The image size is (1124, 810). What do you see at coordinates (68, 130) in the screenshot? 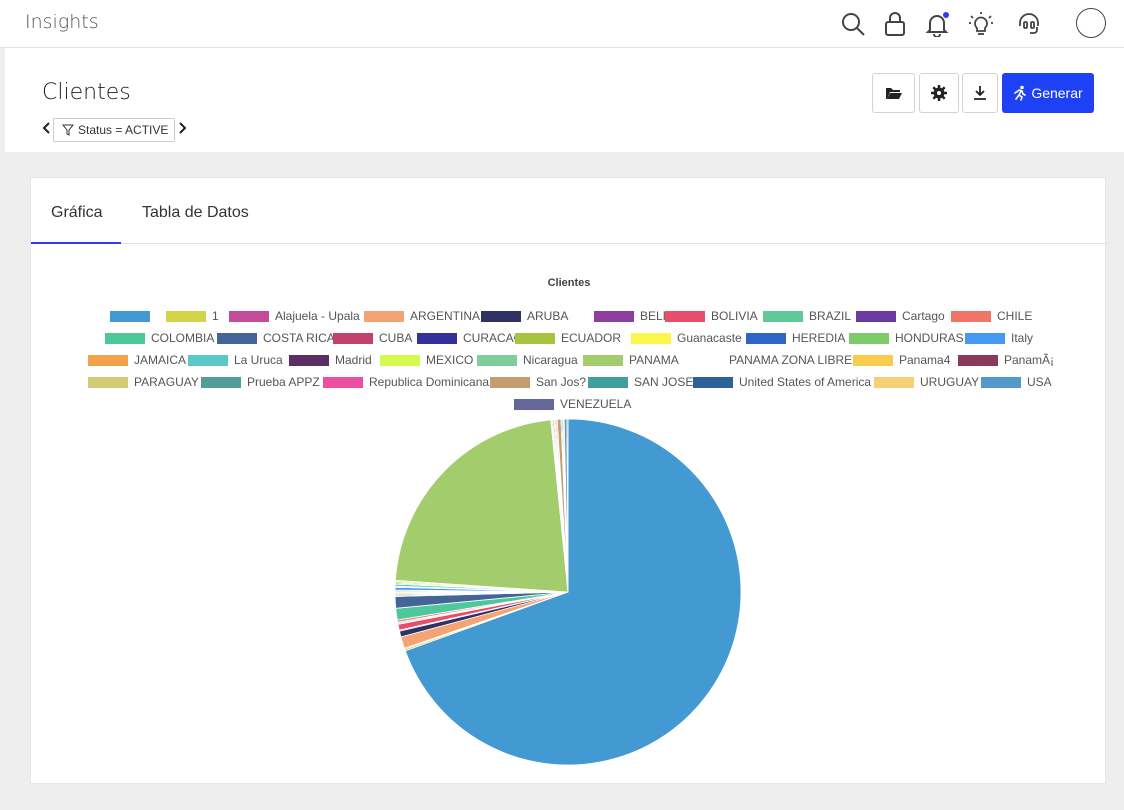
I see `filter-icon` at bounding box center [68, 130].